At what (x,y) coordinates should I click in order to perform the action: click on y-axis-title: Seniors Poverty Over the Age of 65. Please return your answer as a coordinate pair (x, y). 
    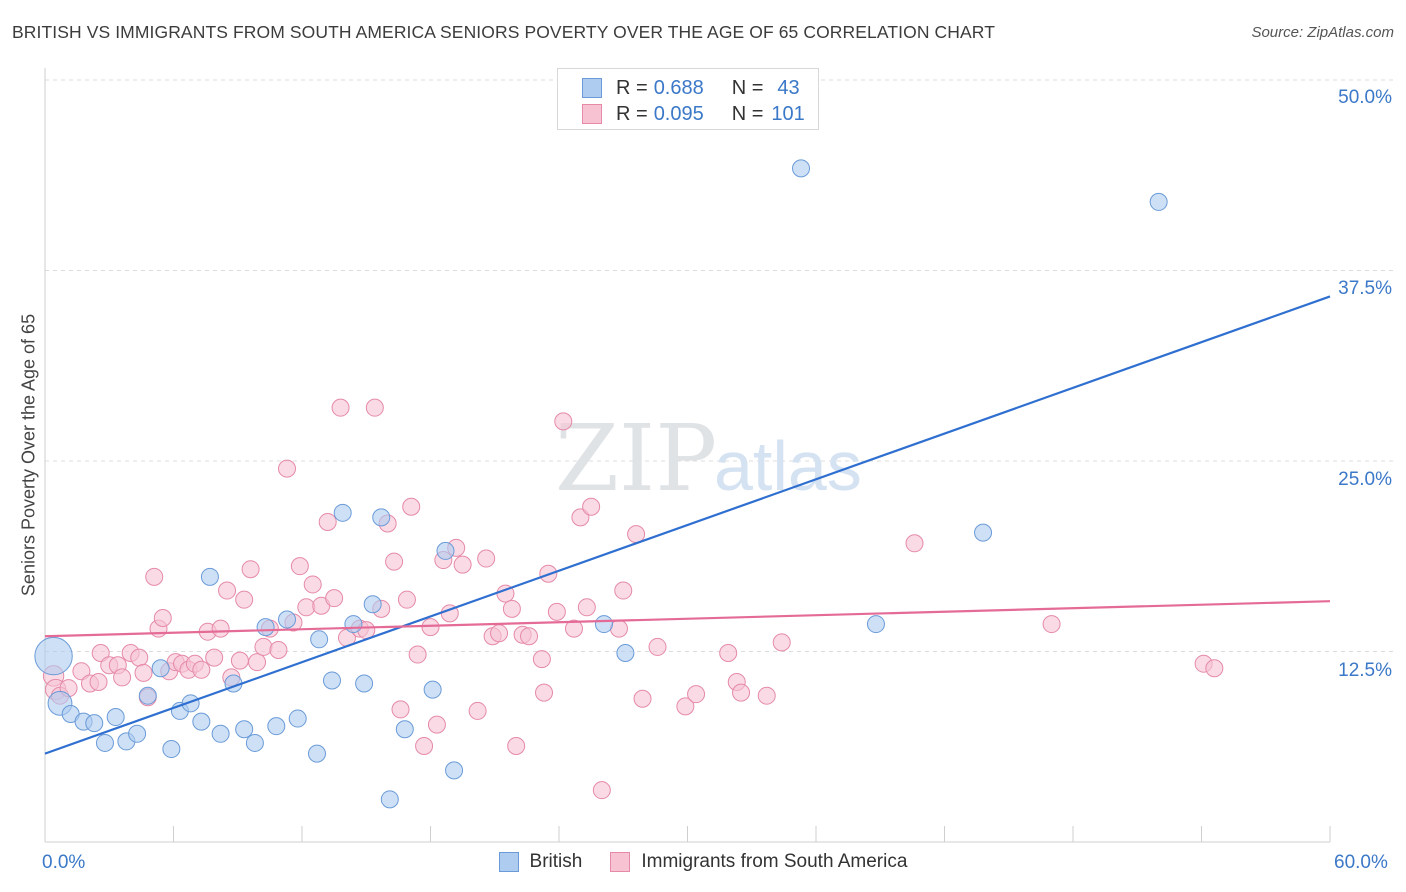
    Looking at the image, I should click on (28, 455).